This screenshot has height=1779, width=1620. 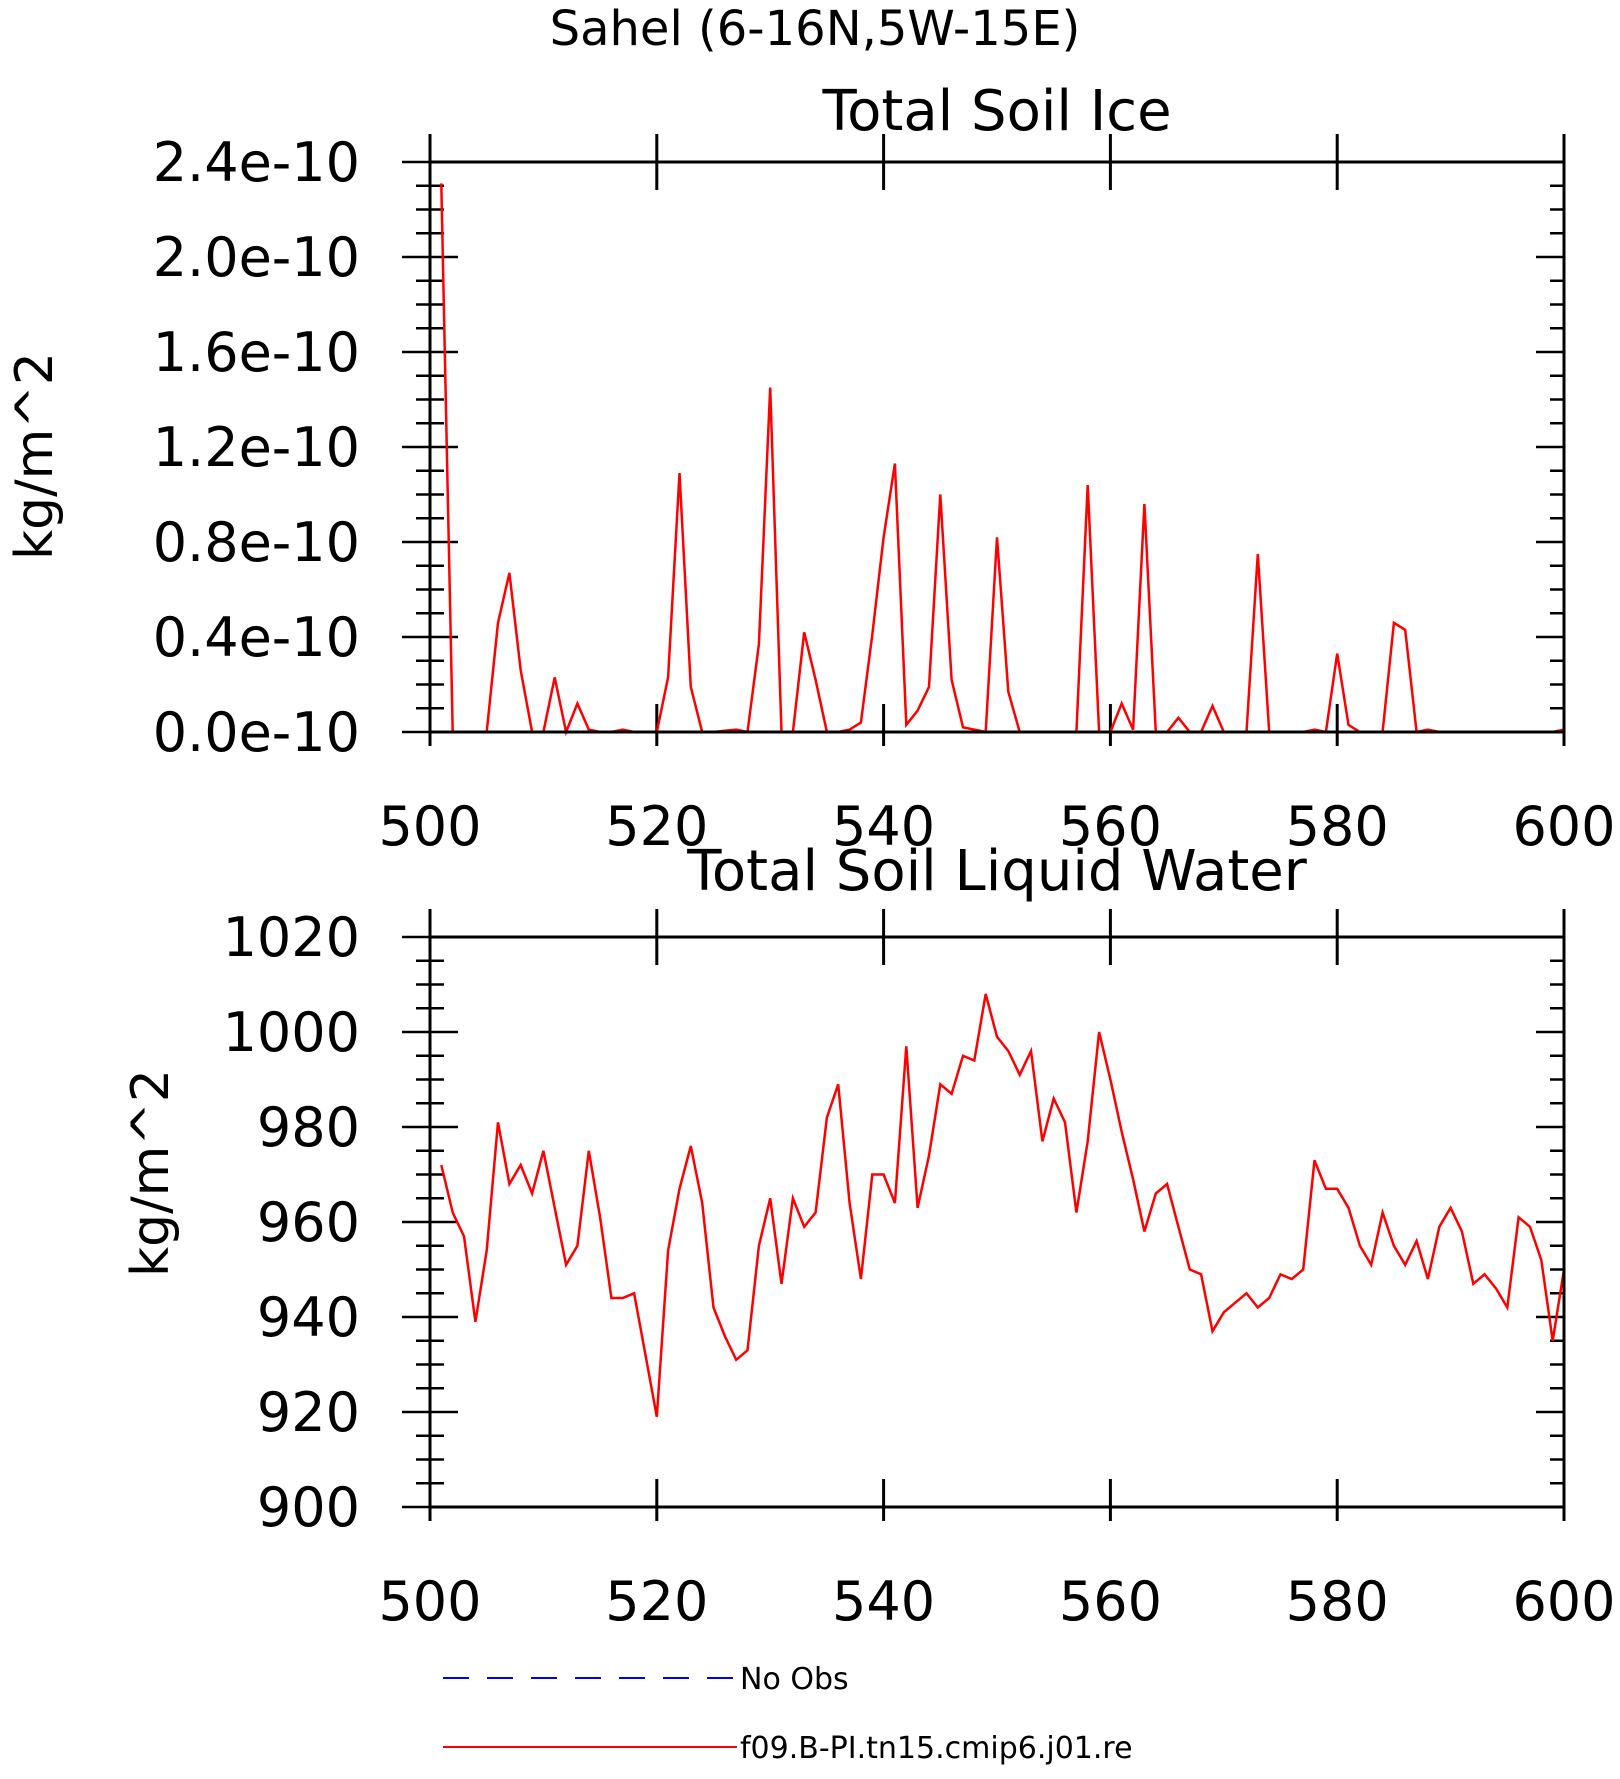 What do you see at coordinates (1110, 826) in the screenshot?
I see `soil-ice-x-tick-label: 560` at bounding box center [1110, 826].